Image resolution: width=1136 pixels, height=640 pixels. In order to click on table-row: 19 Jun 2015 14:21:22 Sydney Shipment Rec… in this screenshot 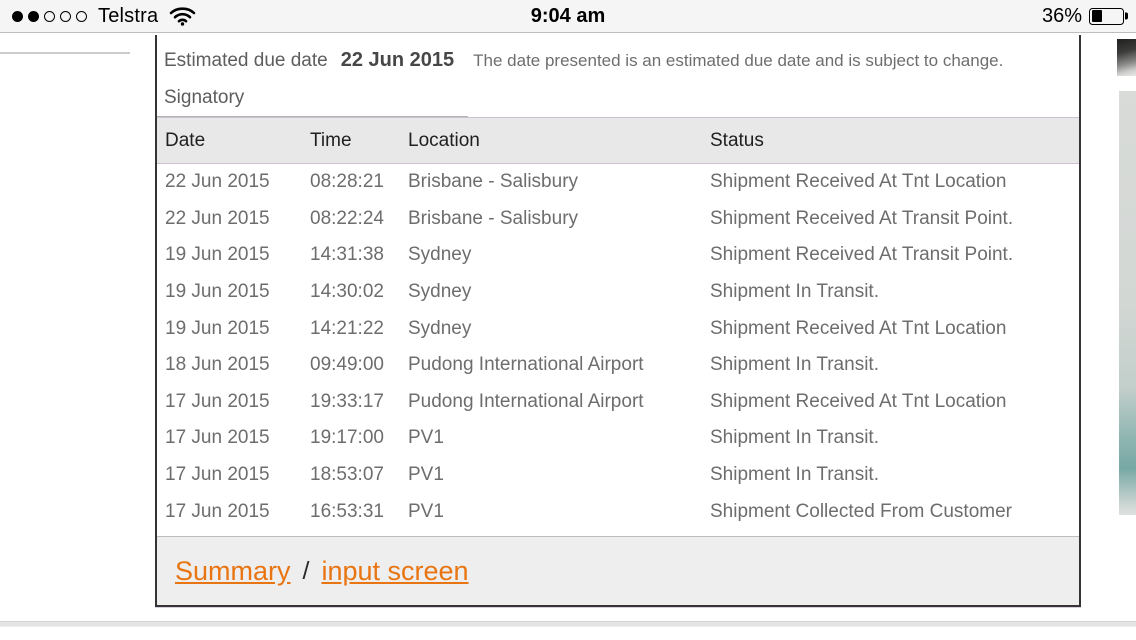, I will do `click(618, 328)`.